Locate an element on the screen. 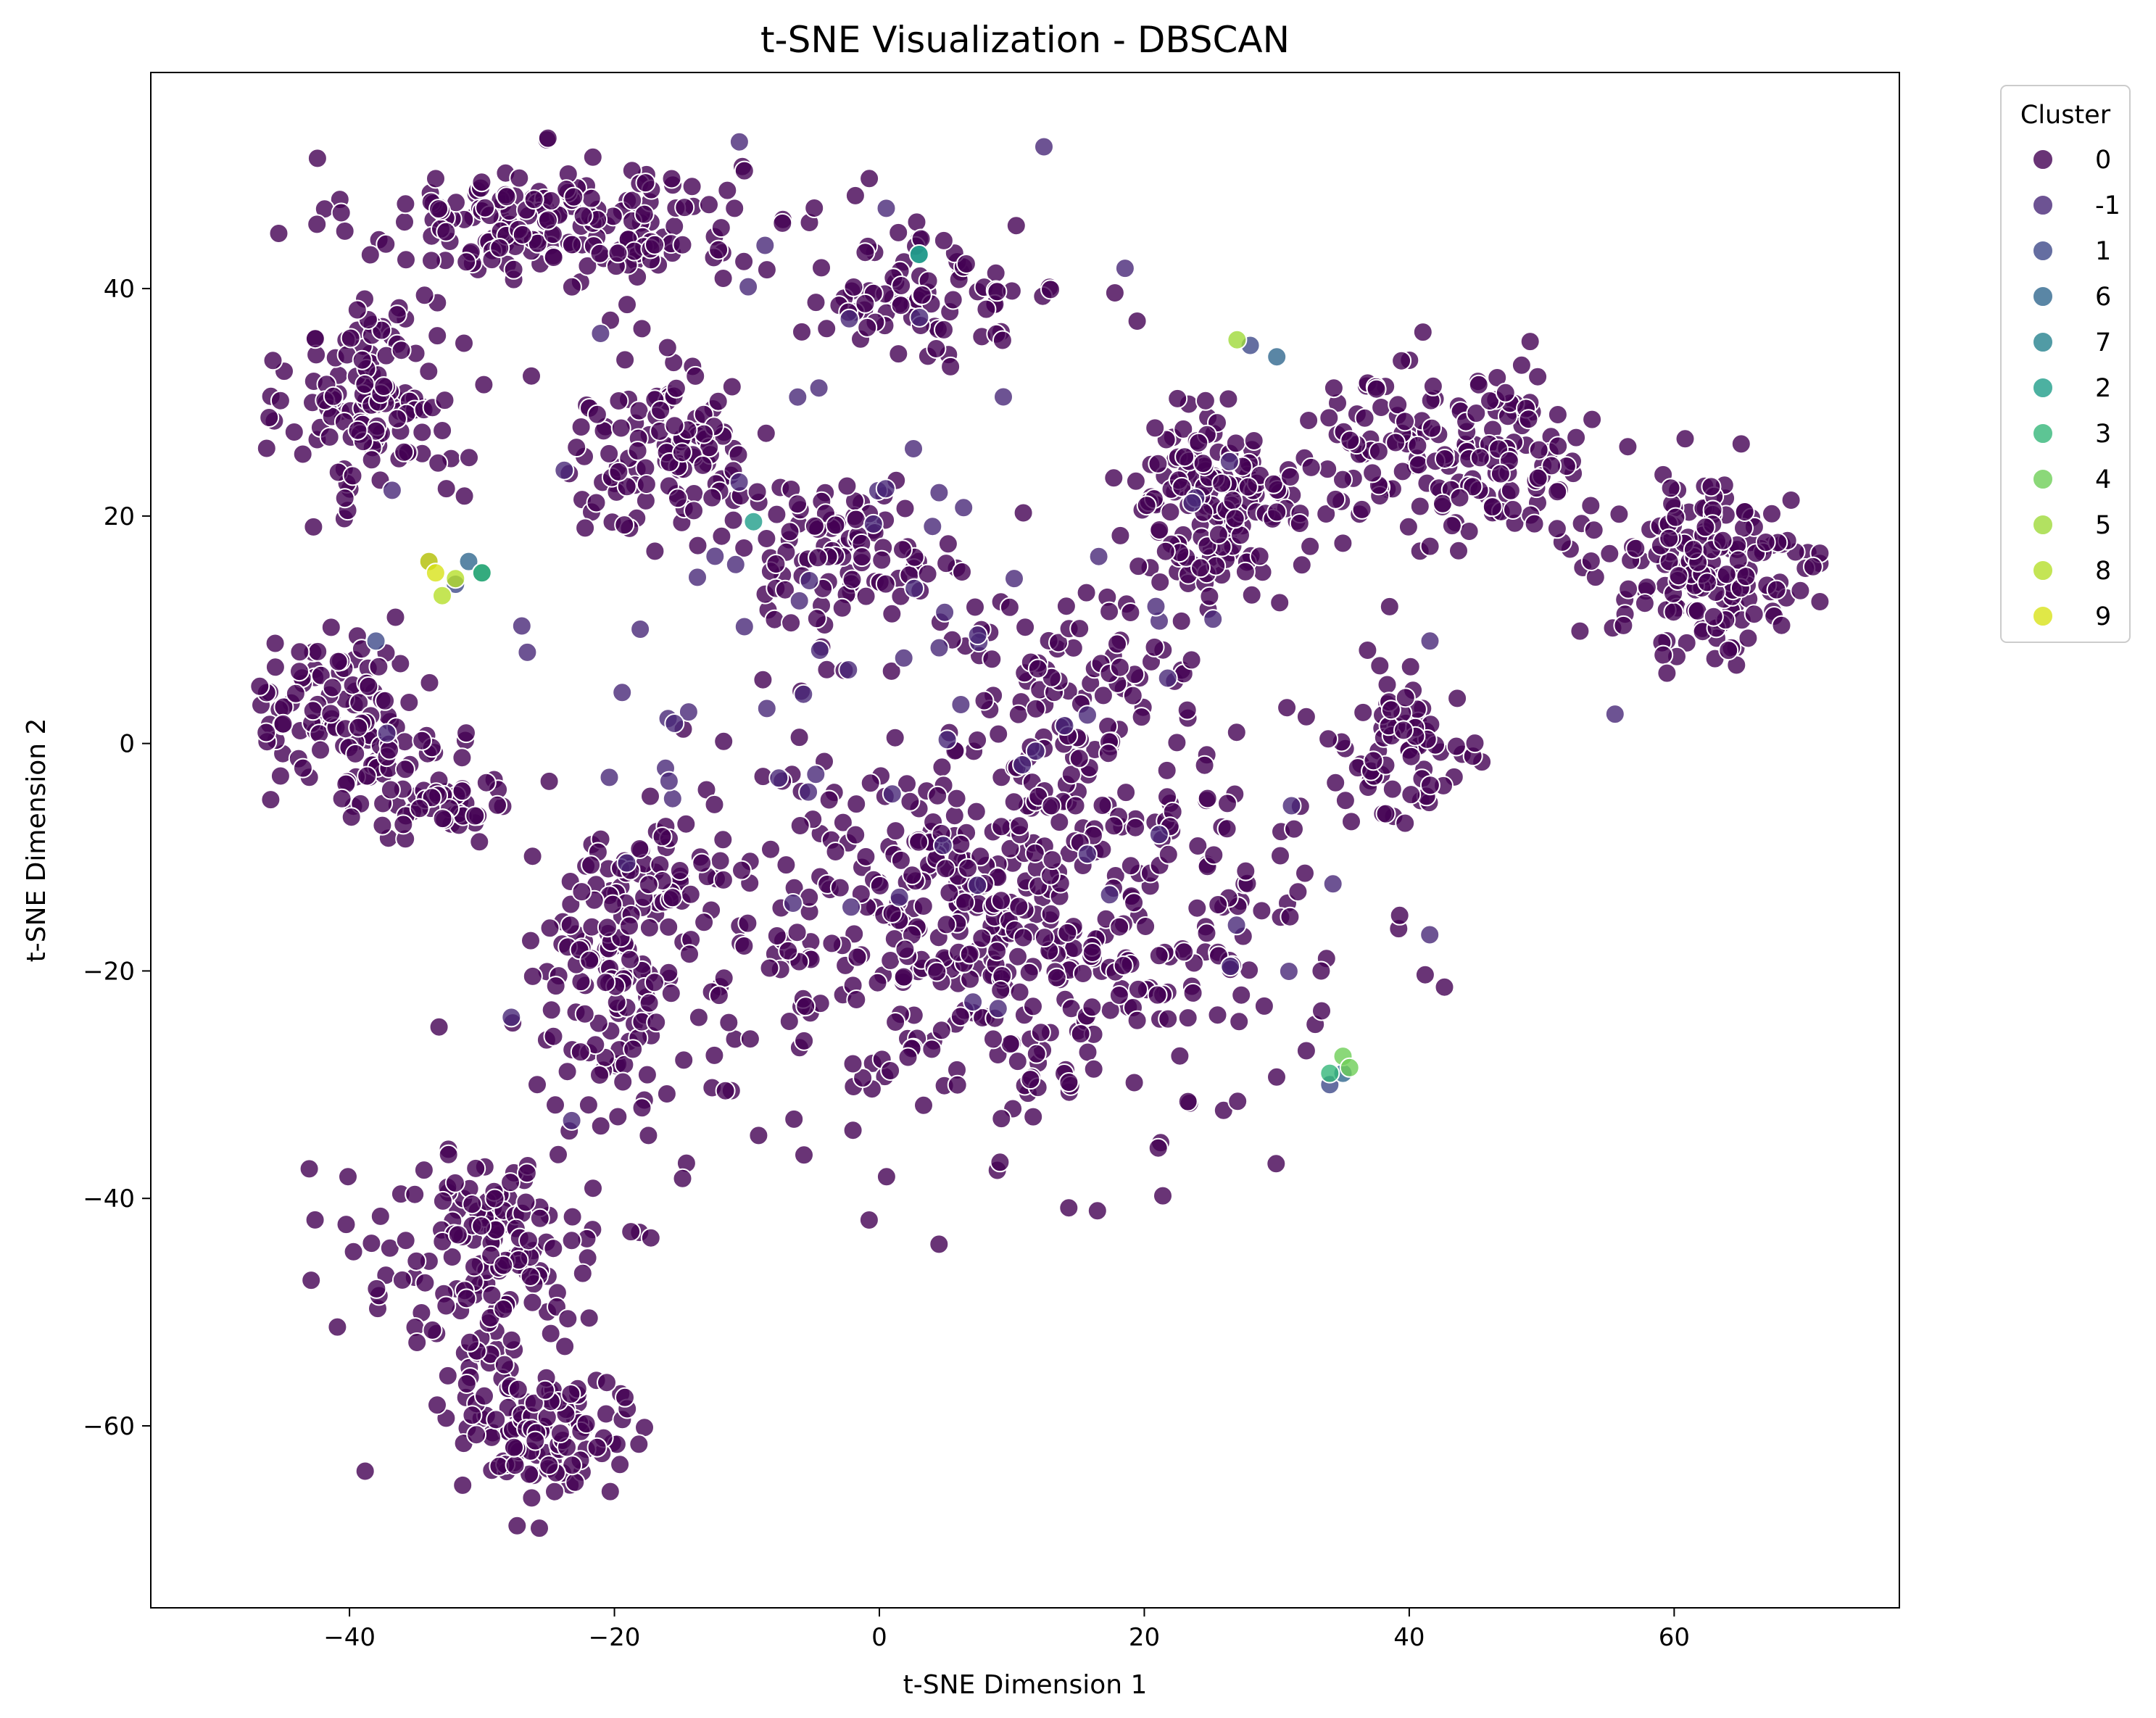 The width and height of the screenshot is (2156, 1718). legend-label-1: 1 is located at coordinates (2103, 251).